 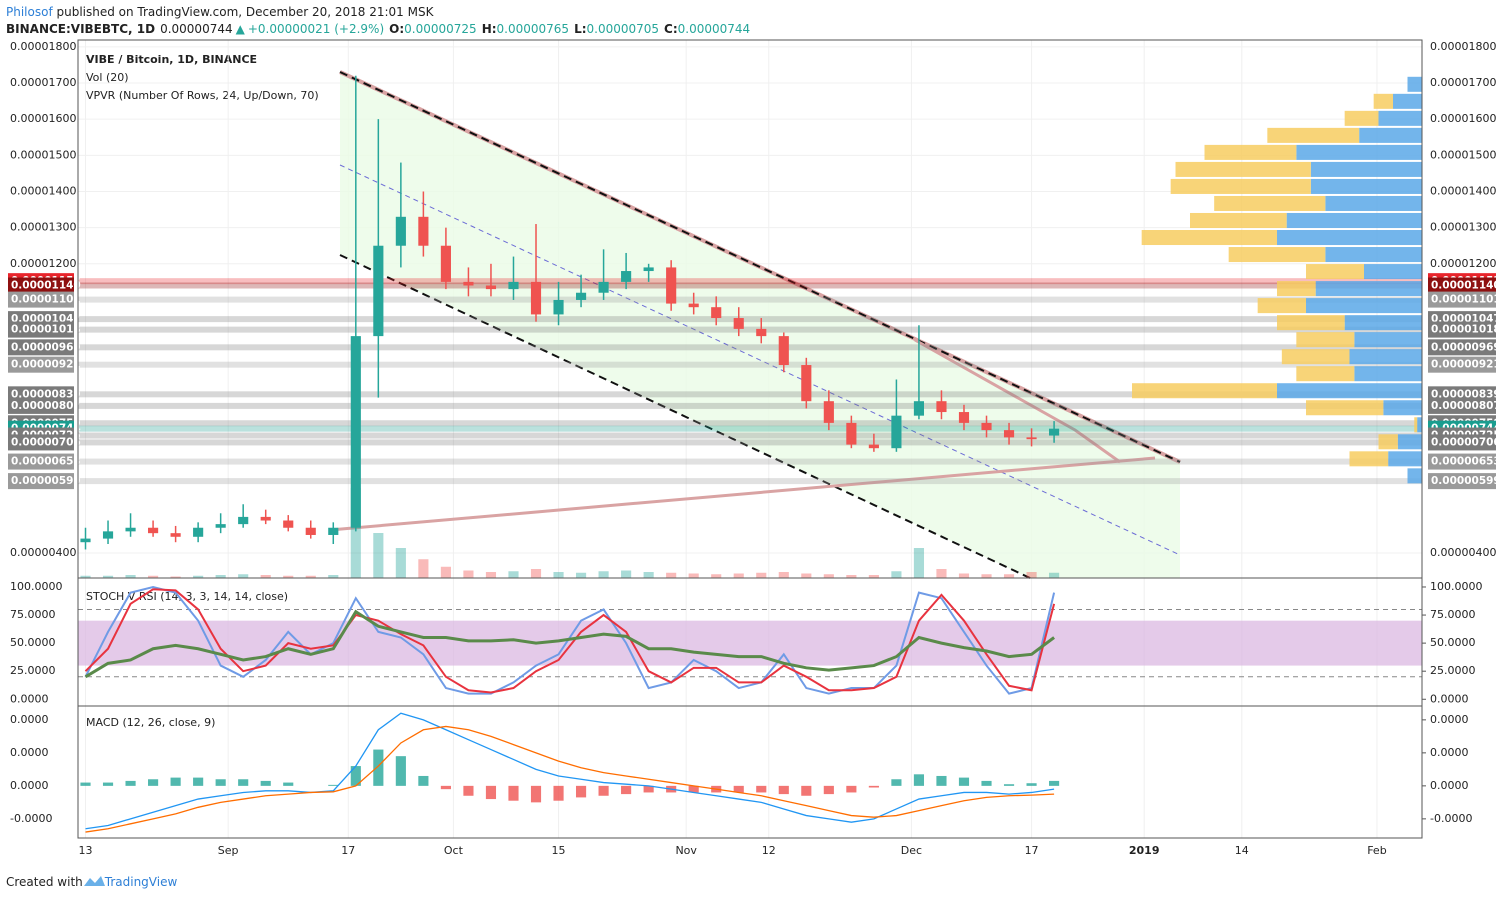 I want to click on level-label: 0.00000653, so click(x=46, y=462).